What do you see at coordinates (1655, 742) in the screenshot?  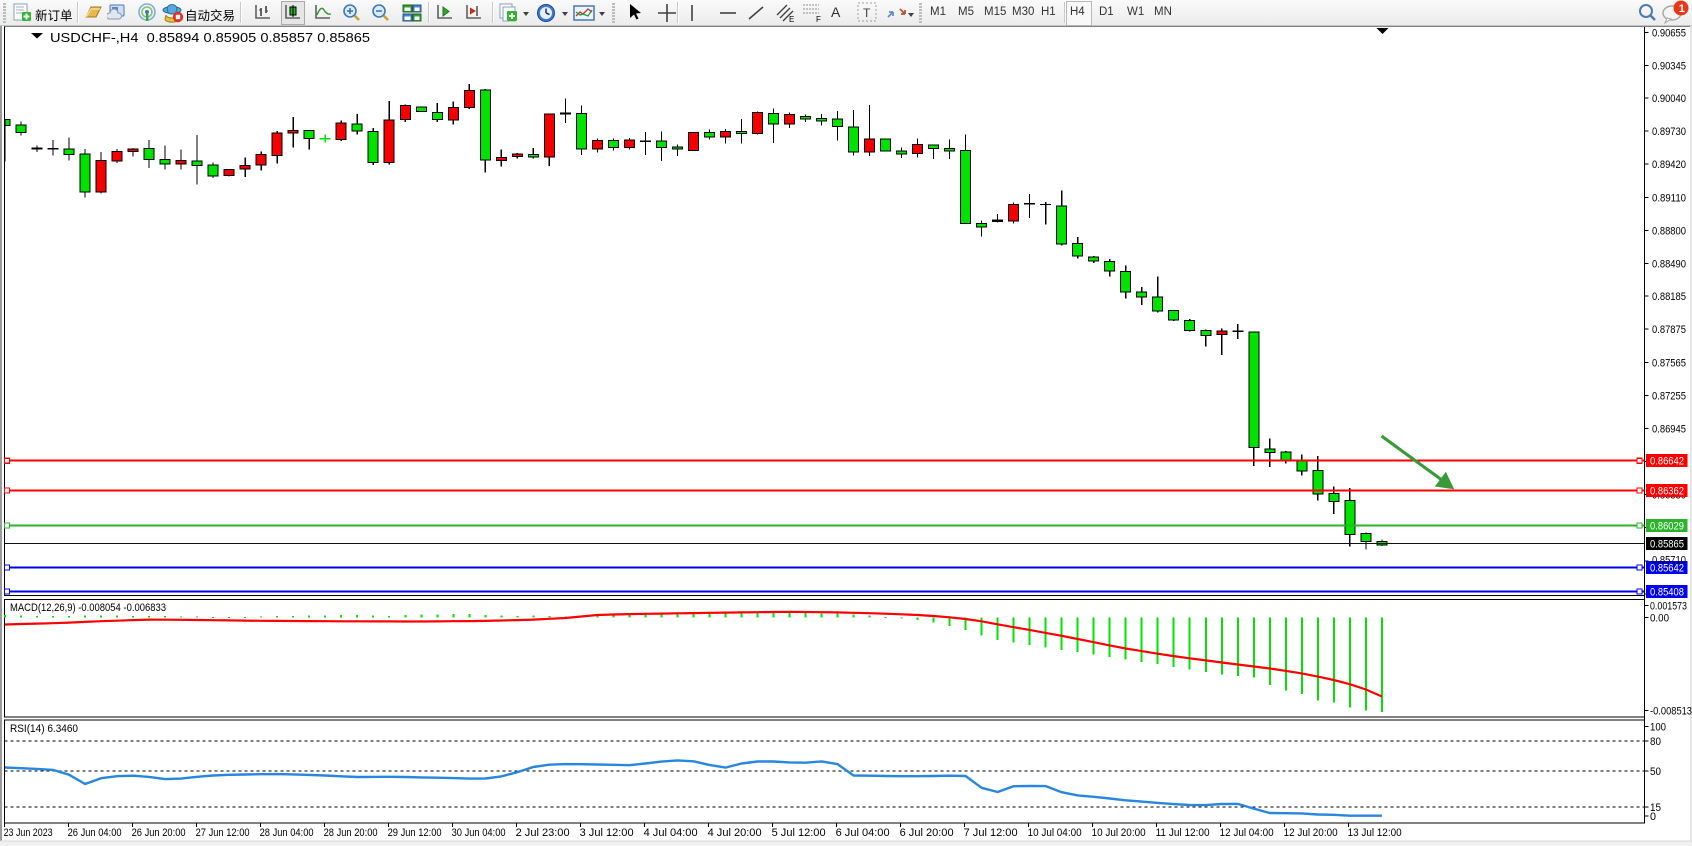 I see `svg-text: 80` at bounding box center [1655, 742].